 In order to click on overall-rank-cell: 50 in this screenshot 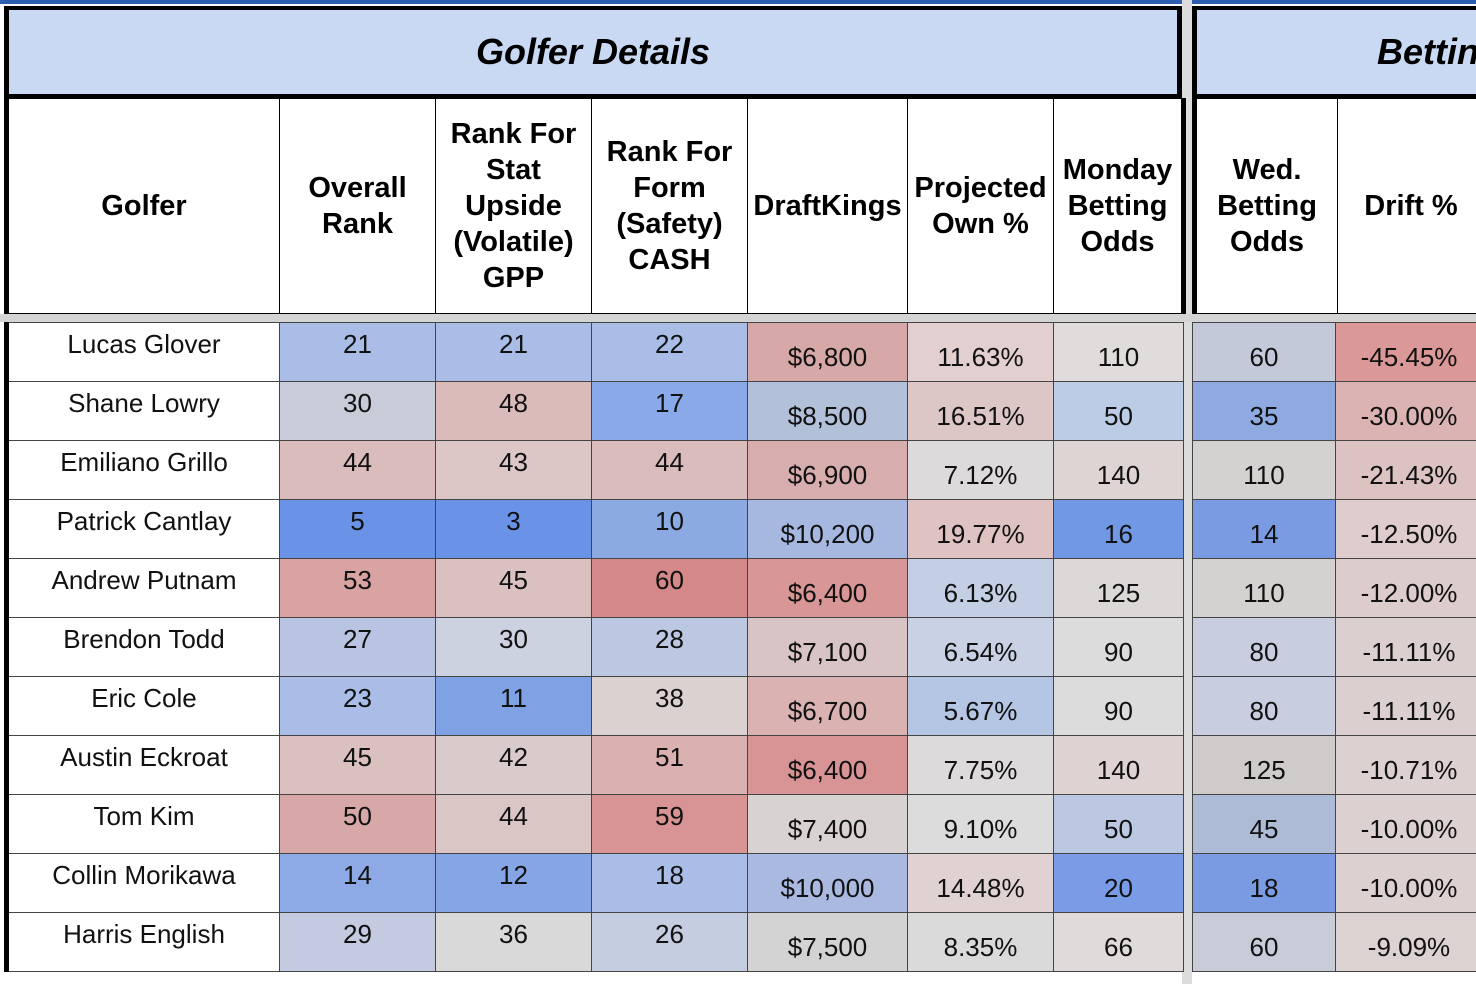, I will do `click(357, 824)`.